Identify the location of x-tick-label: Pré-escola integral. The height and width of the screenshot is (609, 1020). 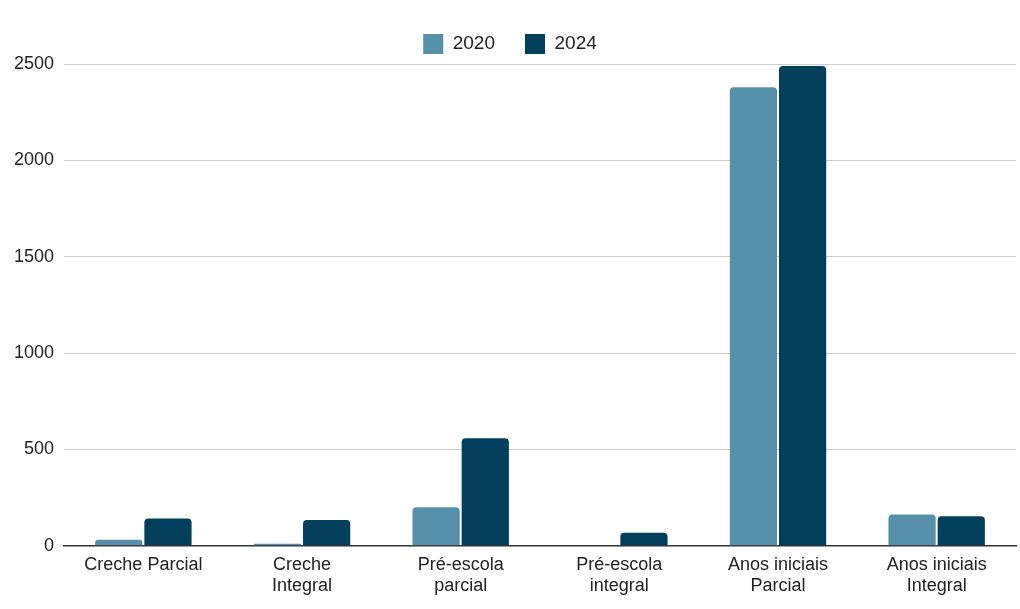
(620, 574).